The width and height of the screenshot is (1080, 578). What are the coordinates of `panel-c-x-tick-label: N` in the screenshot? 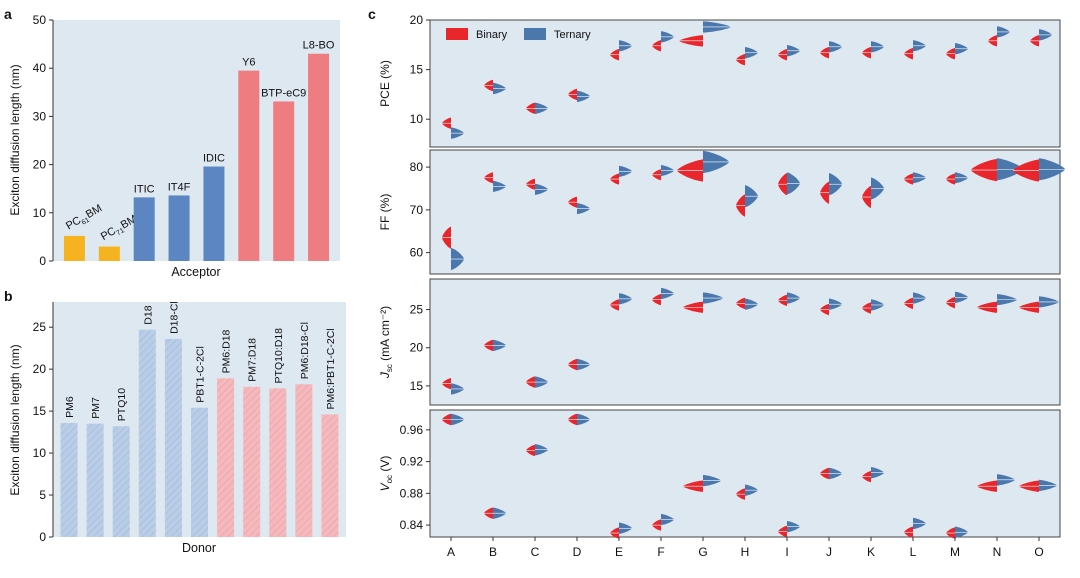 It's located at (997, 552).